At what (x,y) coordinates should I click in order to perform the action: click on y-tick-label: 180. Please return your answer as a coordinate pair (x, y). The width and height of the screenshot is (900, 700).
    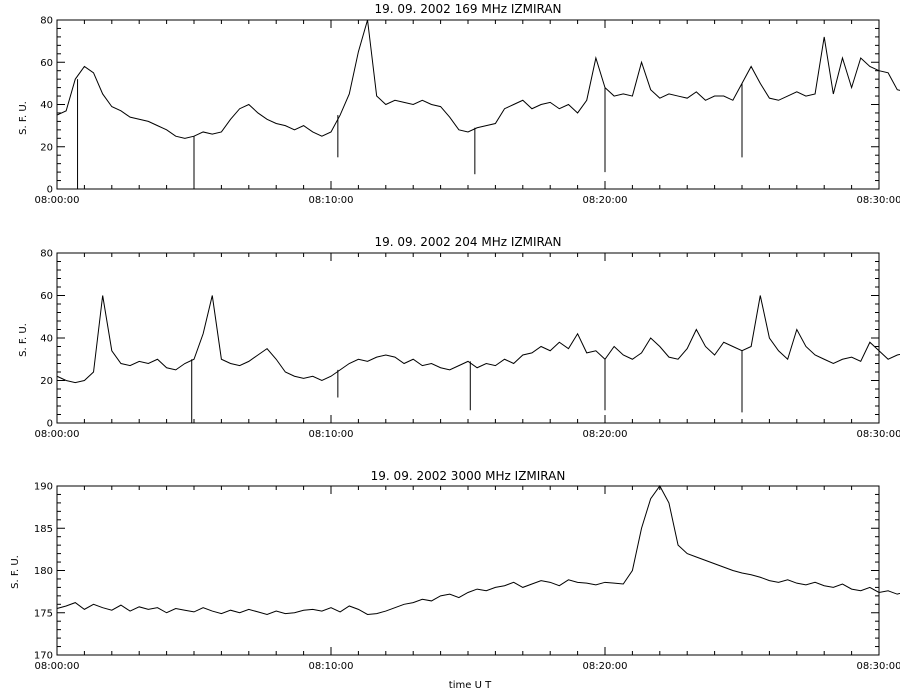
    Looking at the image, I should click on (43, 571).